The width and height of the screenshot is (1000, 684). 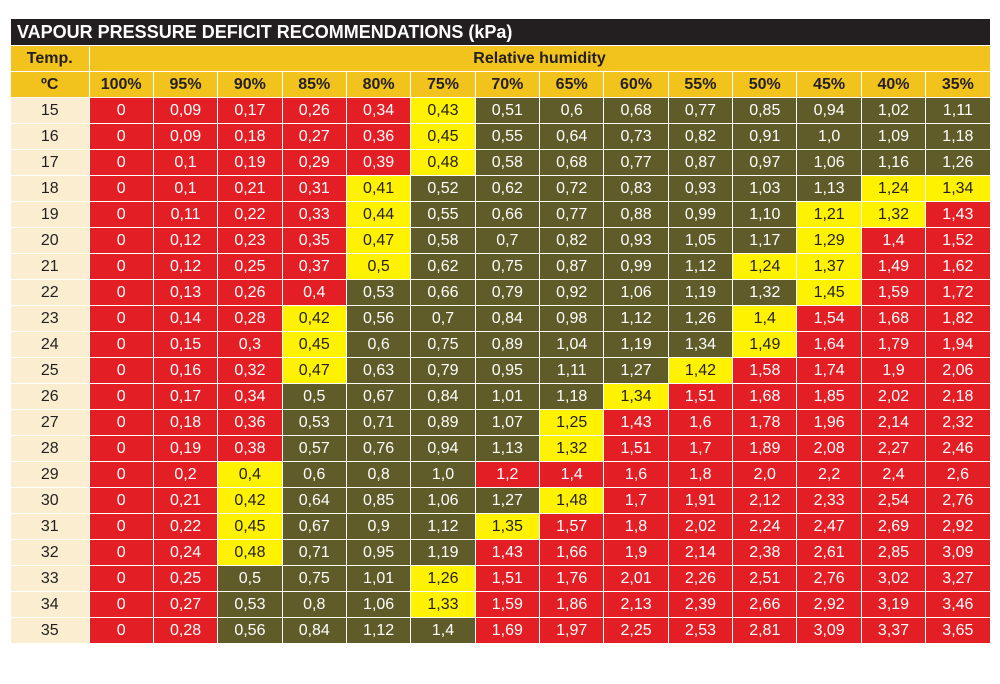 What do you see at coordinates (765, 500) in the screenshot?
I see `vpd-value-cell: 2,12` at bounding box center [765, 500].